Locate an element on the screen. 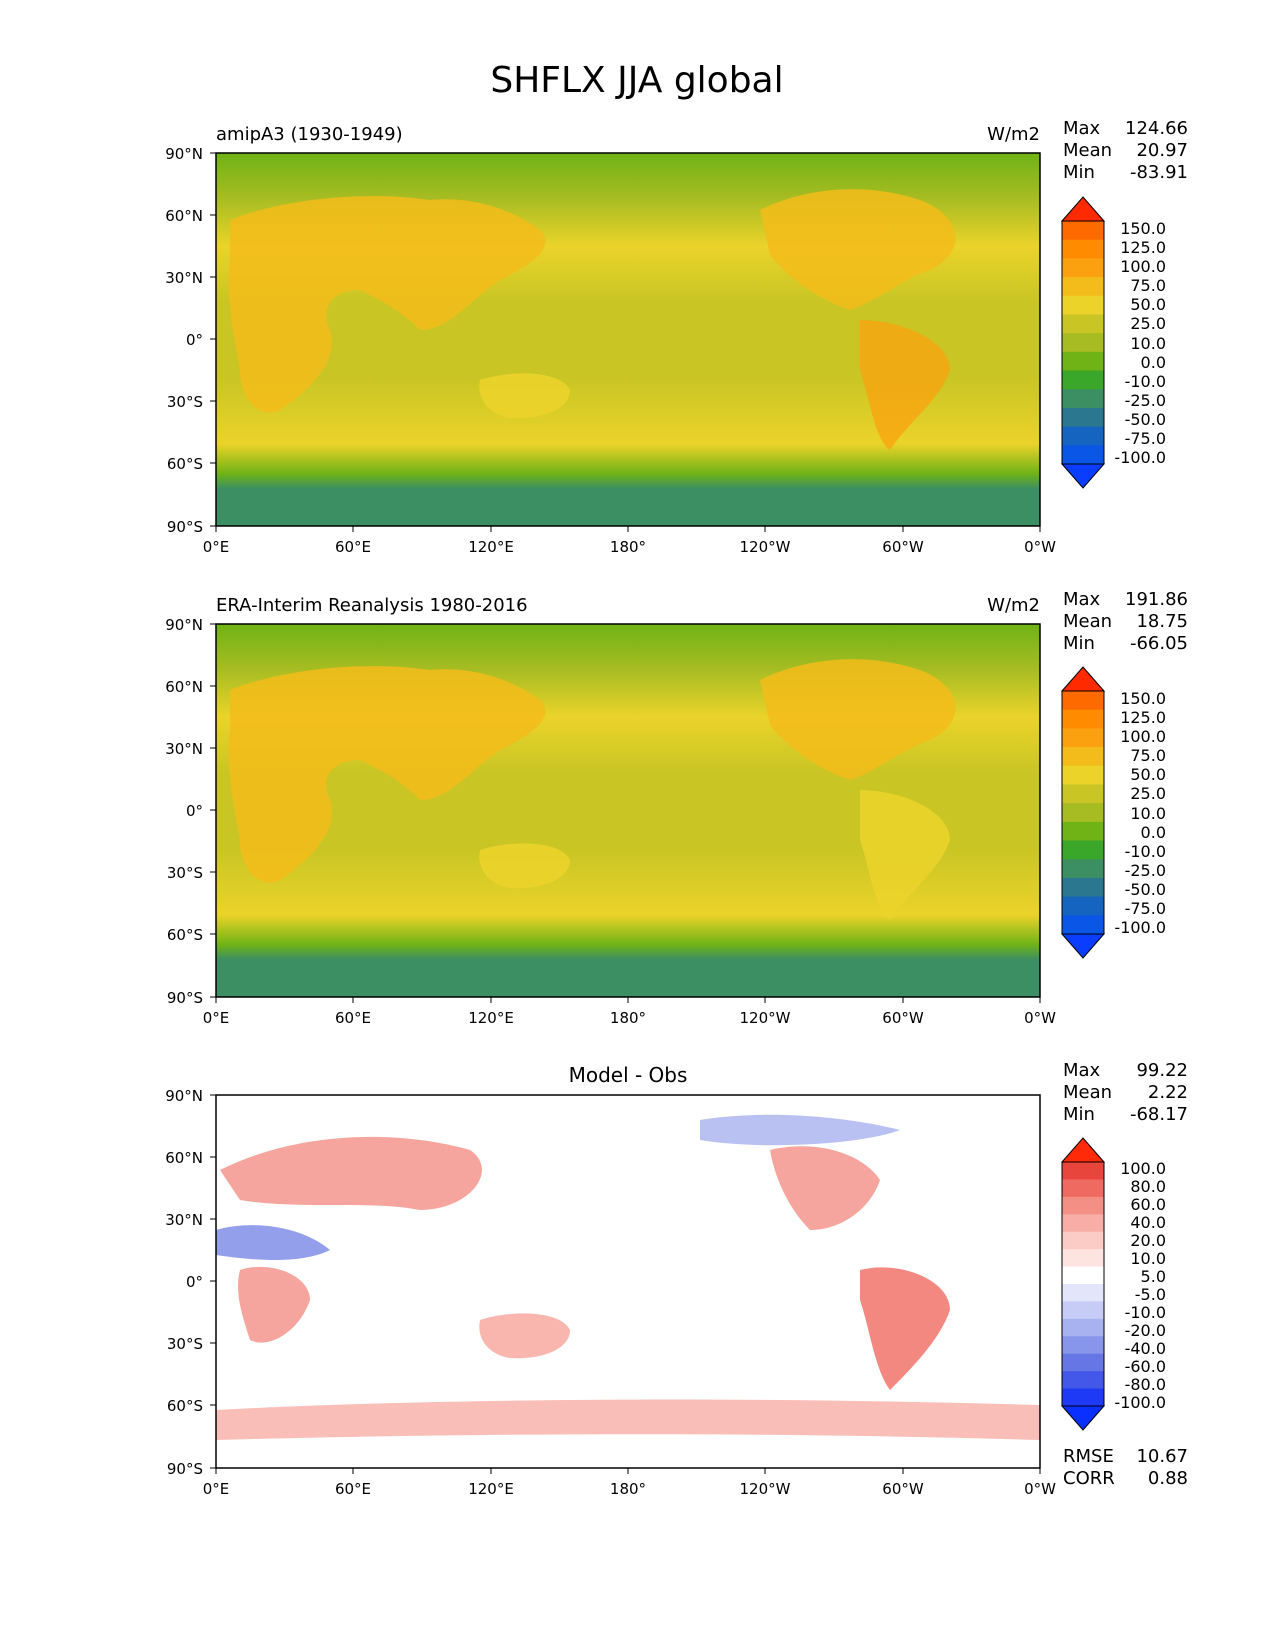  panel-center-title: Model - Obs is located at coordinates (628, 1075).